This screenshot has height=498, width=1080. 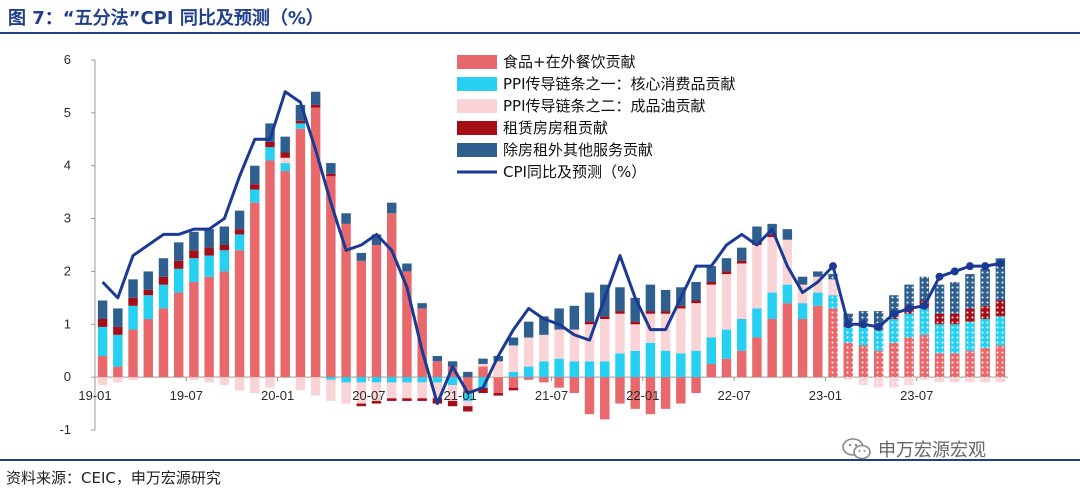 I want to click on y-tick-label: -1, so click(x=65, y=429).